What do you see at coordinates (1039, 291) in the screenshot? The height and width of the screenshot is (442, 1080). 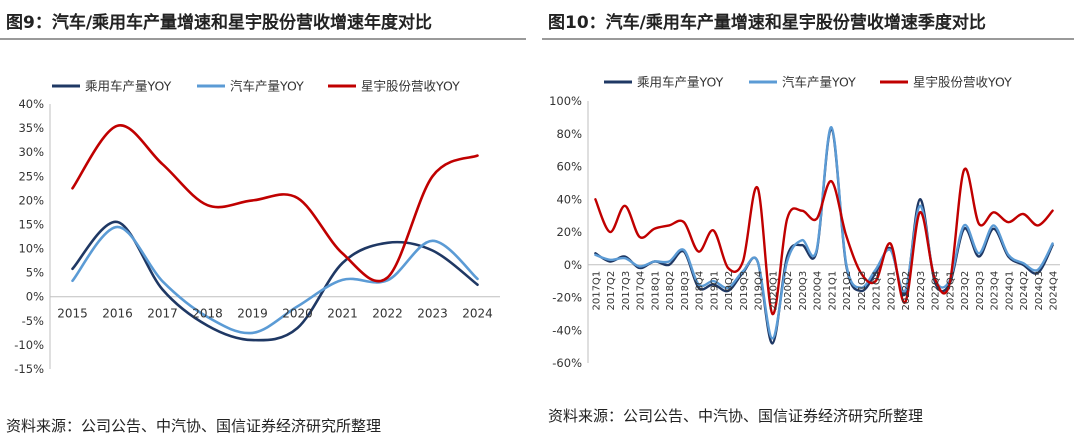 I see `x-tick-label: 2024Q3` at bounding box center [1039, 291].